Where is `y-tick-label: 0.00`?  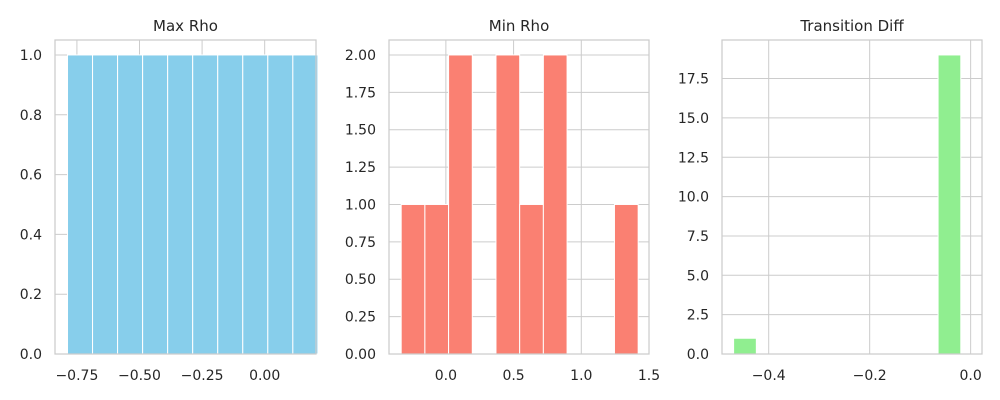
y-tick-label: 0.00 is located at coordinates (360, 355).